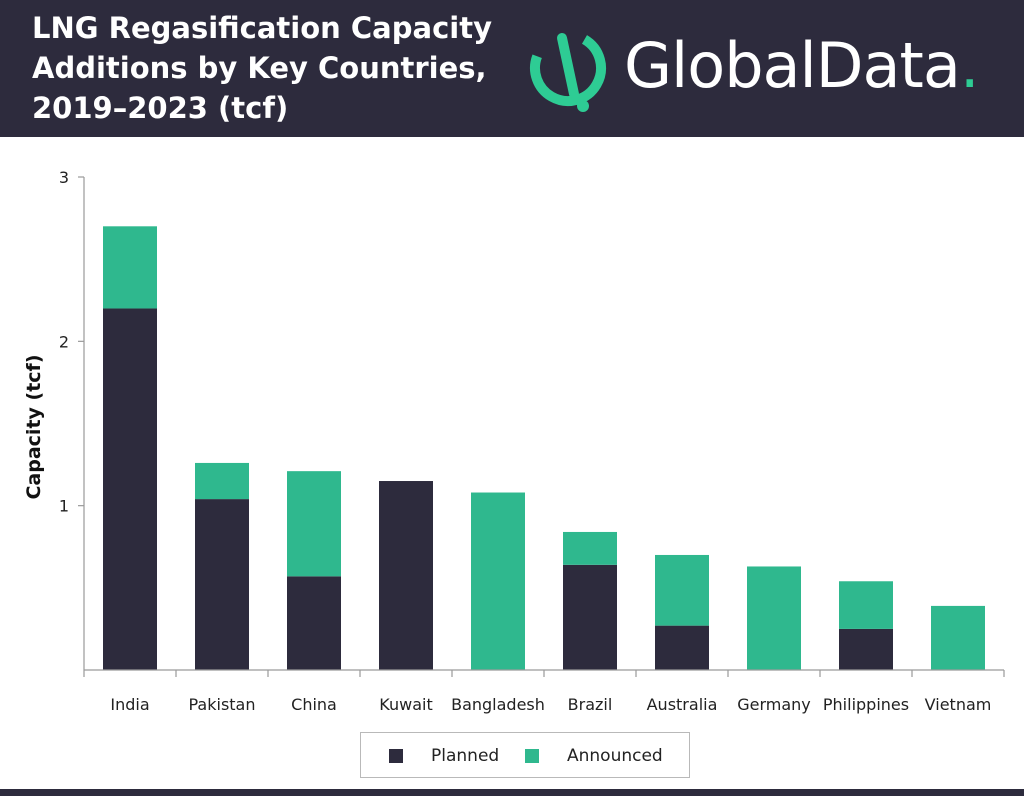 This screenshot has height=796, width=1024. Describe the element at coordinates (314, 623) in the screenshot. I see `bar-planned-china` at that location.